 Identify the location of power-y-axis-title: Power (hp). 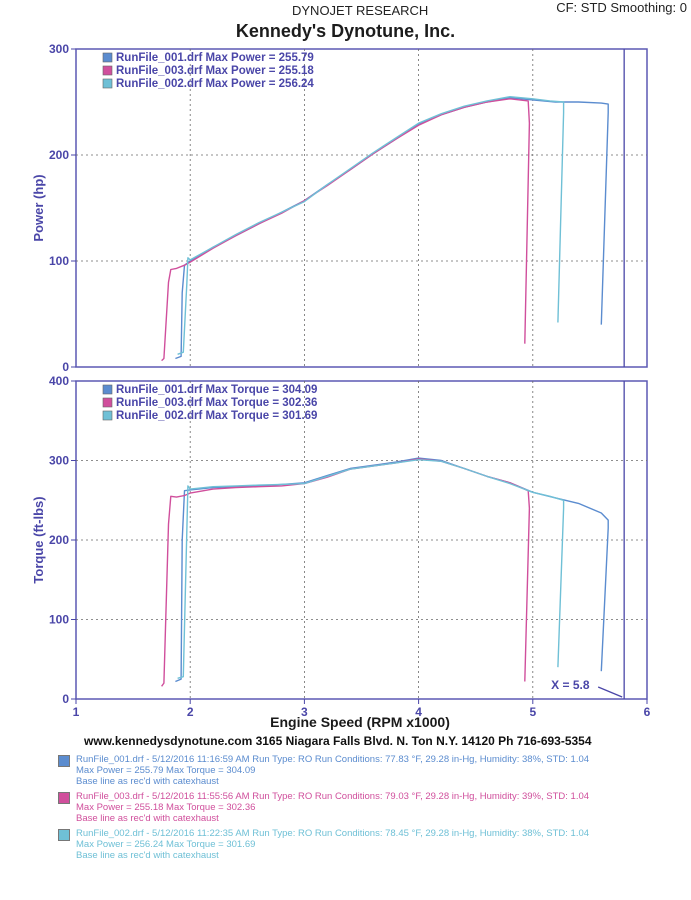
(38, 207).